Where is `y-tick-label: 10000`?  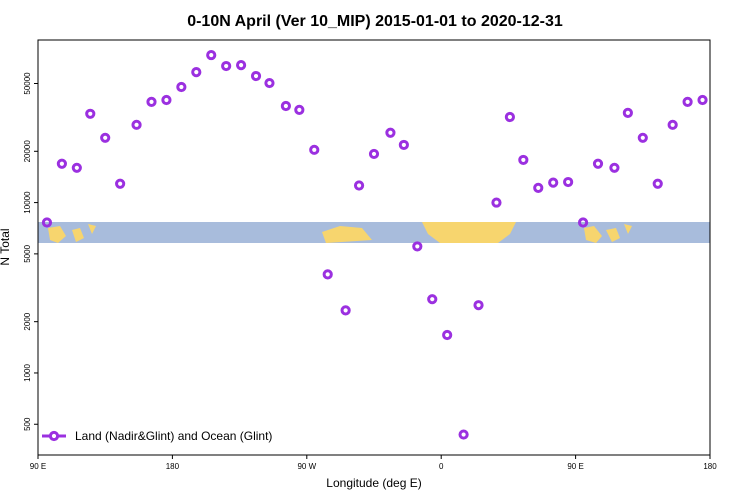 y-tick-label: 10000 is located at coordinates (27, 202).